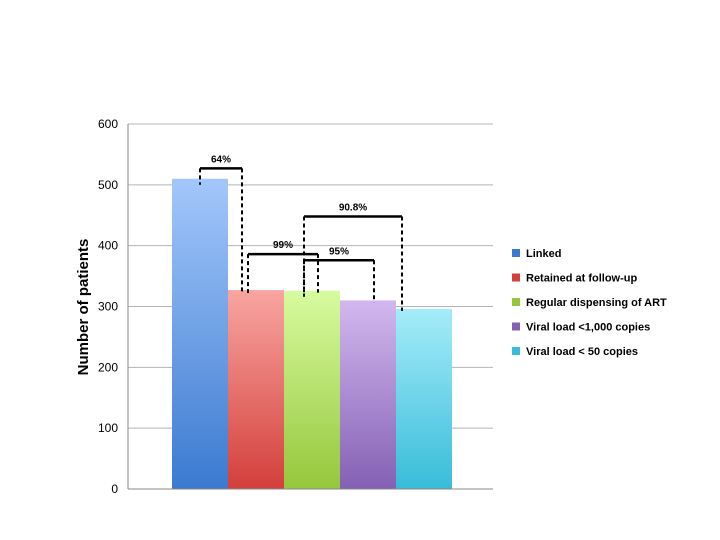  I want to click on legend-item: Retained at follow-up, so click(575, 279).